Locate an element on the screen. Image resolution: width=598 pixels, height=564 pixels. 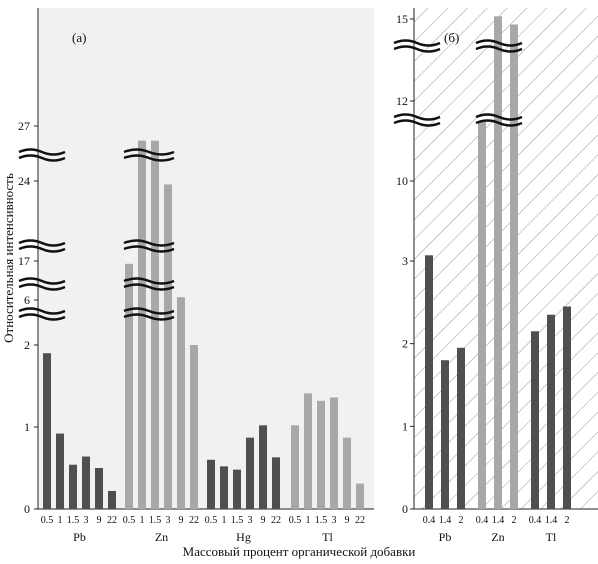
y-axis-title: Относительная интенсивность is located at coordinates (8, 258).